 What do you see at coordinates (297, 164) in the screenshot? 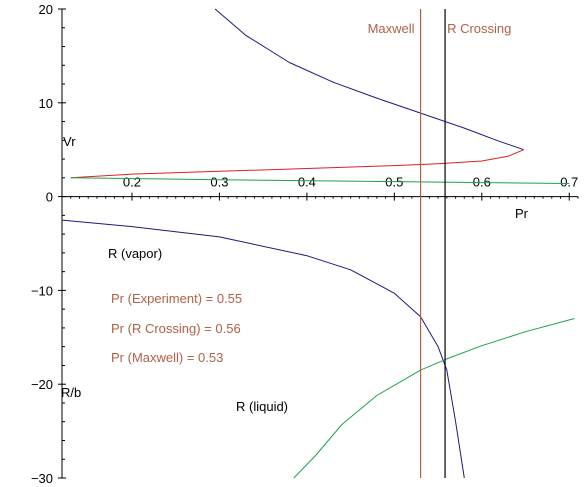
I see `series-vr-liquid` at bounding box center [297, 164].